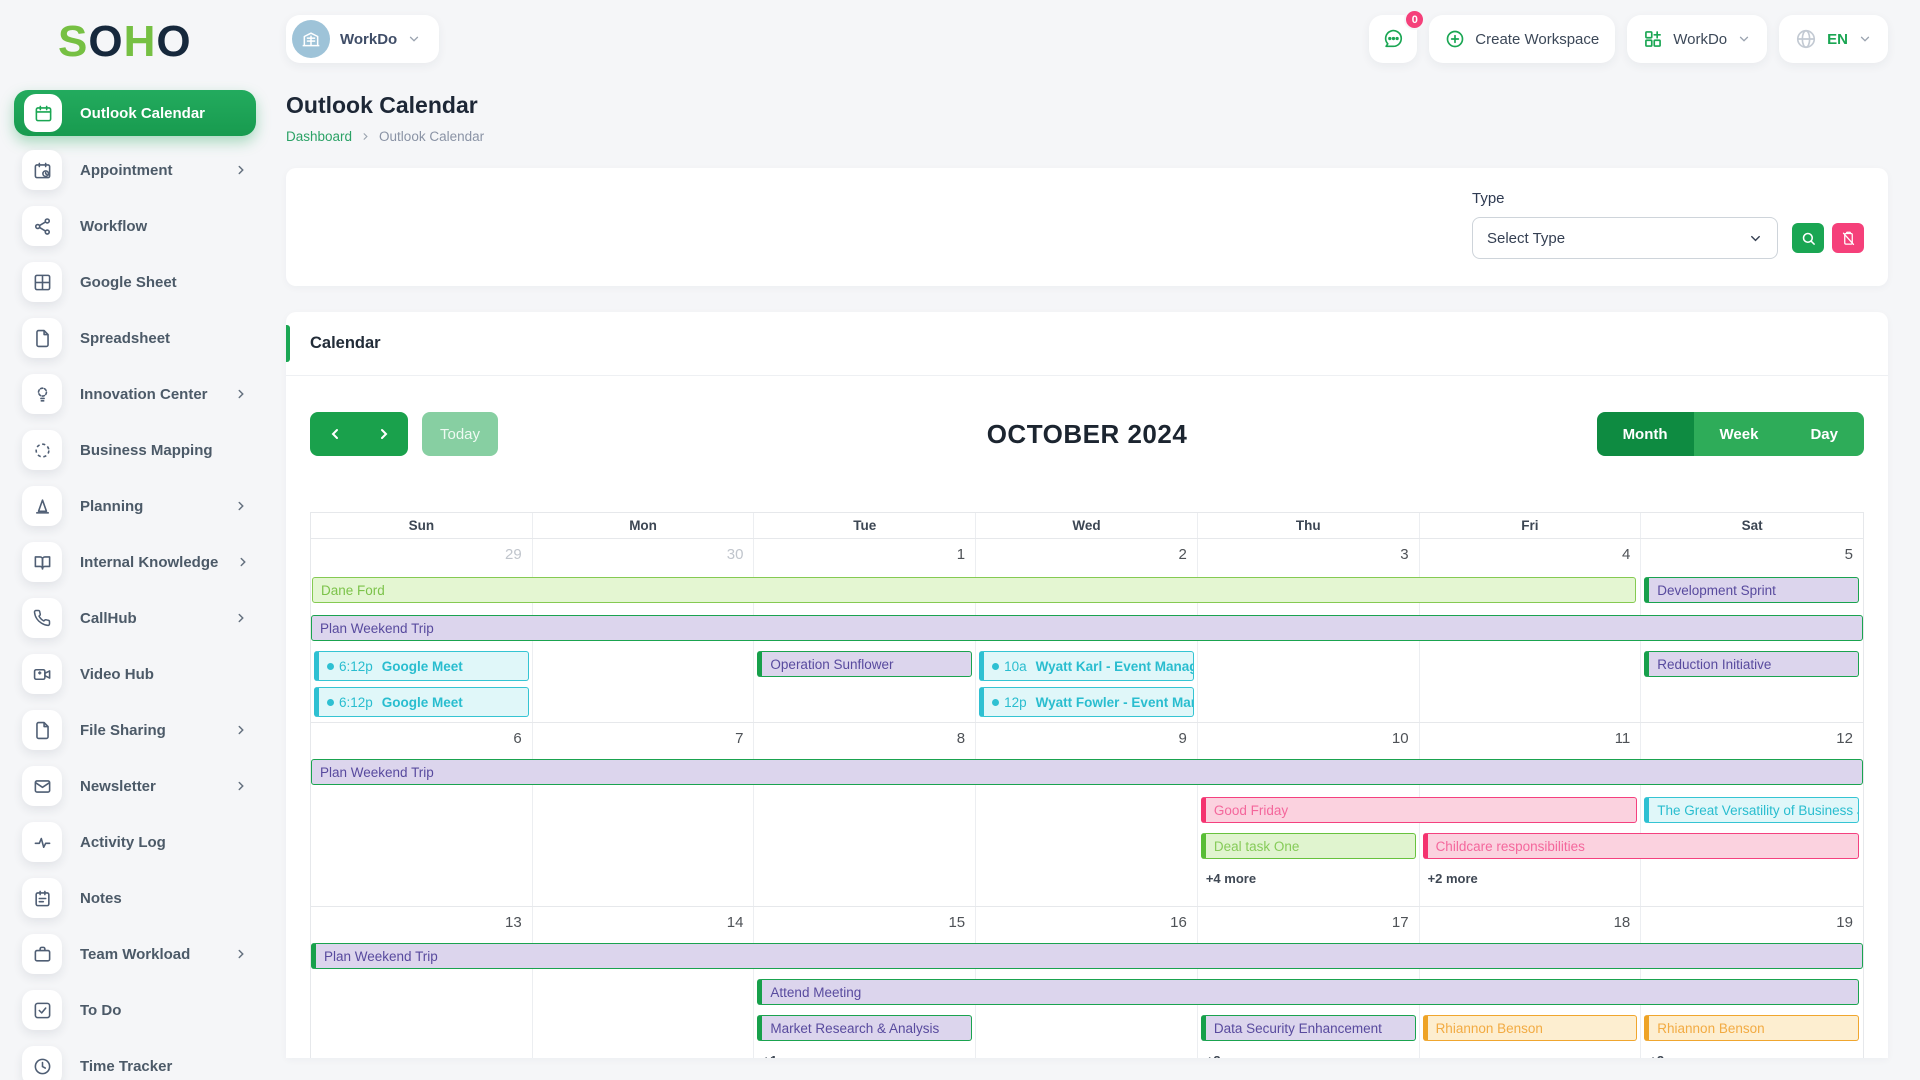 The height and width of the screenshot is (1080, 1920). I want to click on view-week-button: Week, so click(1739, 434).